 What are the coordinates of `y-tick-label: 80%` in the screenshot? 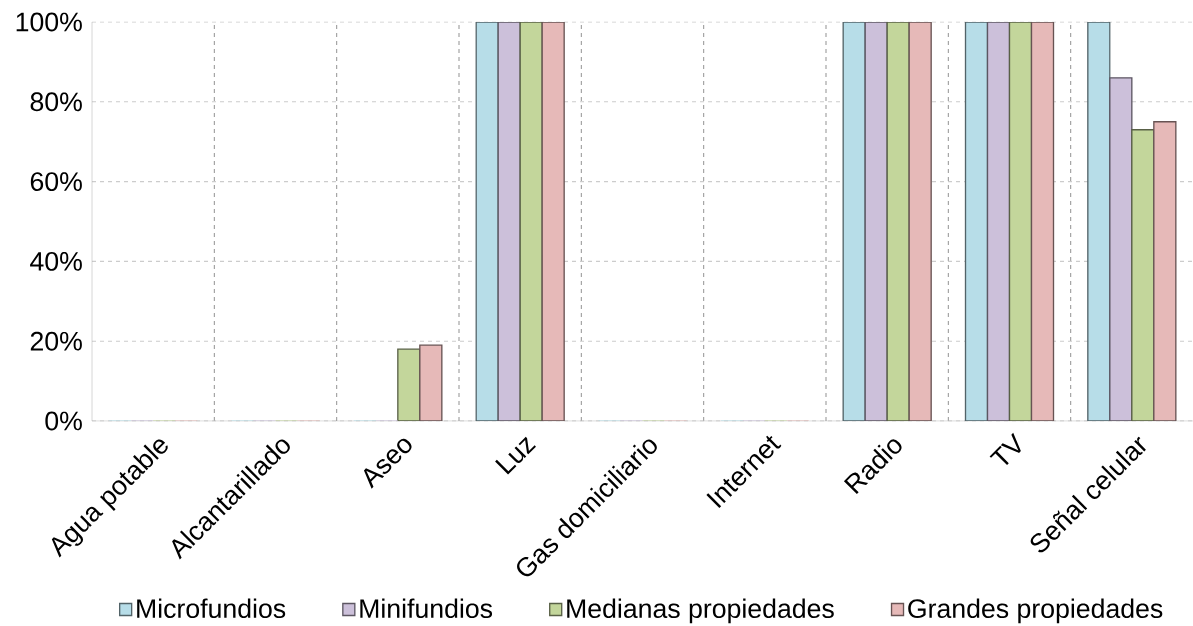 It's located at (56, 102).